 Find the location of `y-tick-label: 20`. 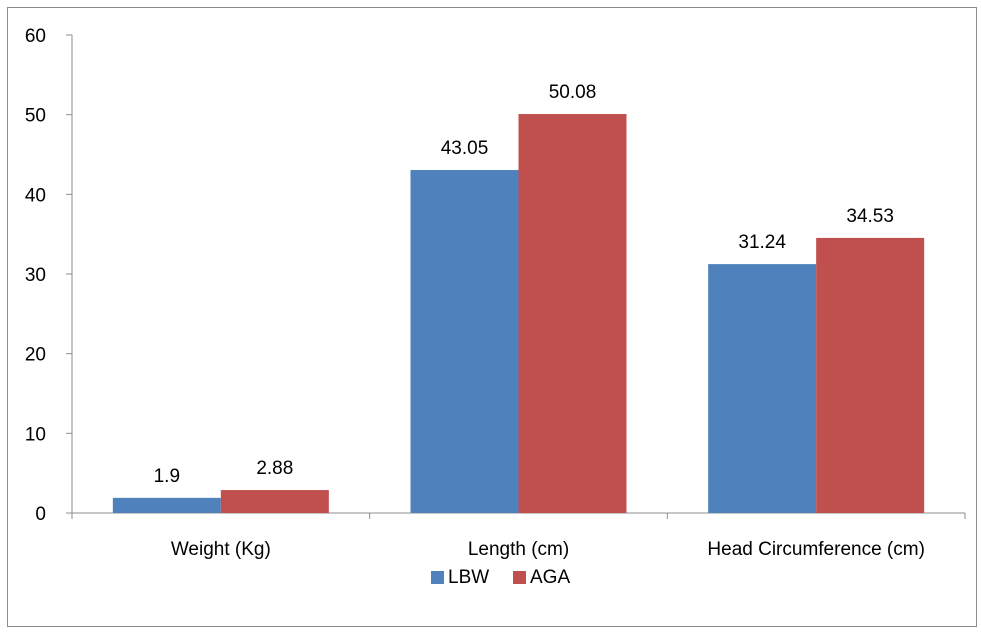

y-tick-label: 20 is located at coordinates (35, 355).